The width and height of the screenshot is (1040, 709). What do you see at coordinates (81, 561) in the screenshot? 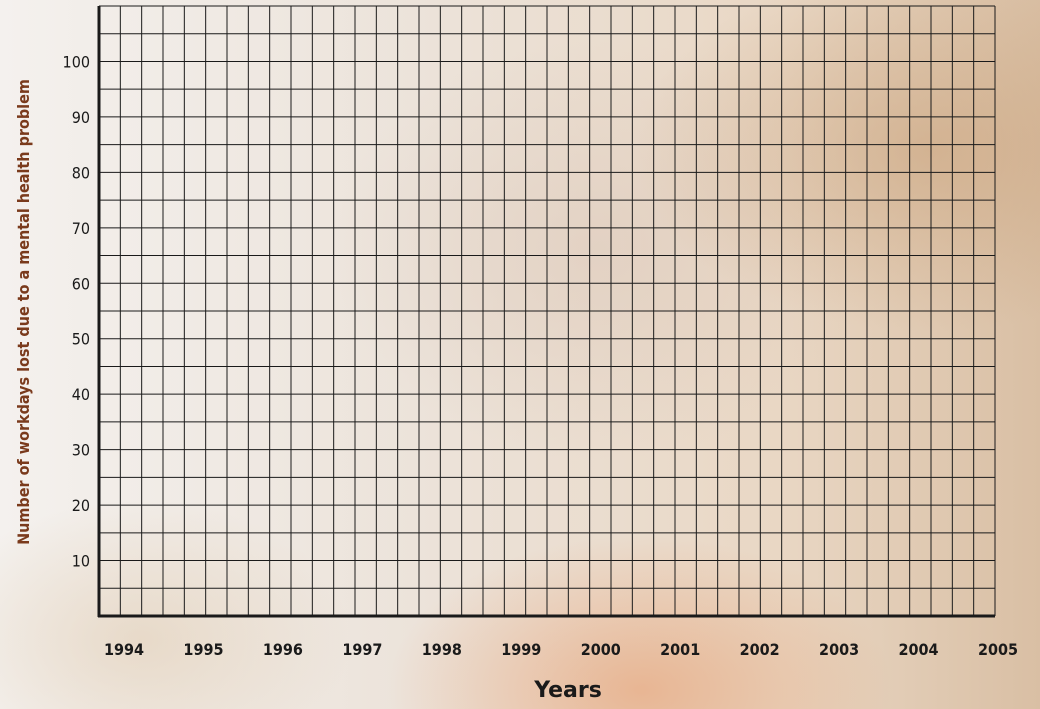
I see `y-tick-label: 10` at bounding box center [81, 561].